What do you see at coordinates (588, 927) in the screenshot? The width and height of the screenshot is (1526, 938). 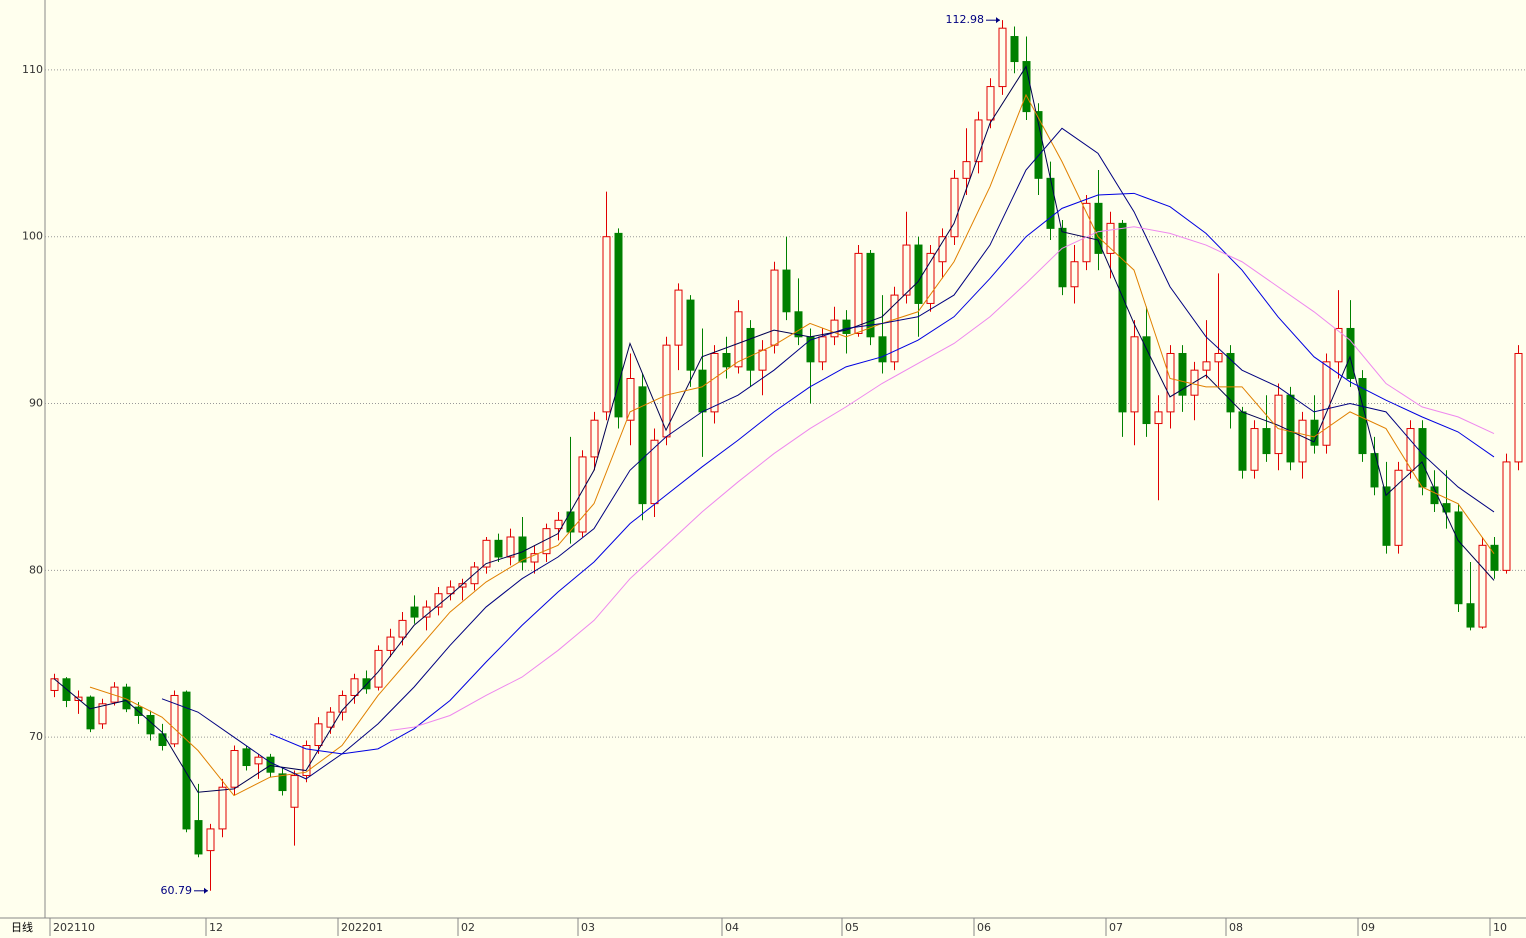 I see `x-tick-label: 03` at bounding box center [588, 927].